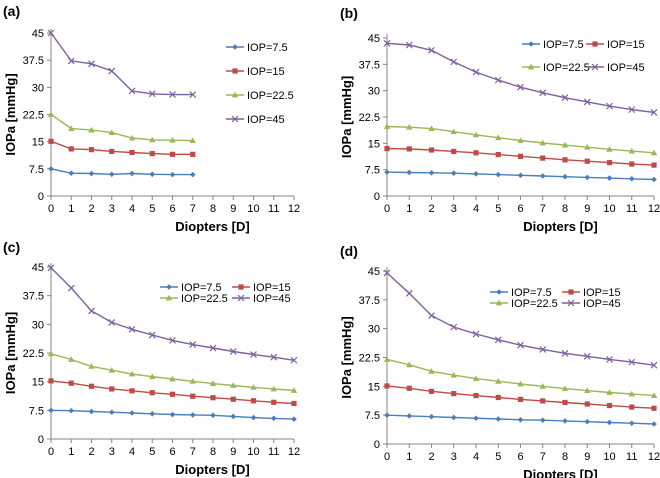  What do you see at coordinates (253, 452) in the screenshot?
I see `x-tick-label: 10` at bounding box center [253, 452].